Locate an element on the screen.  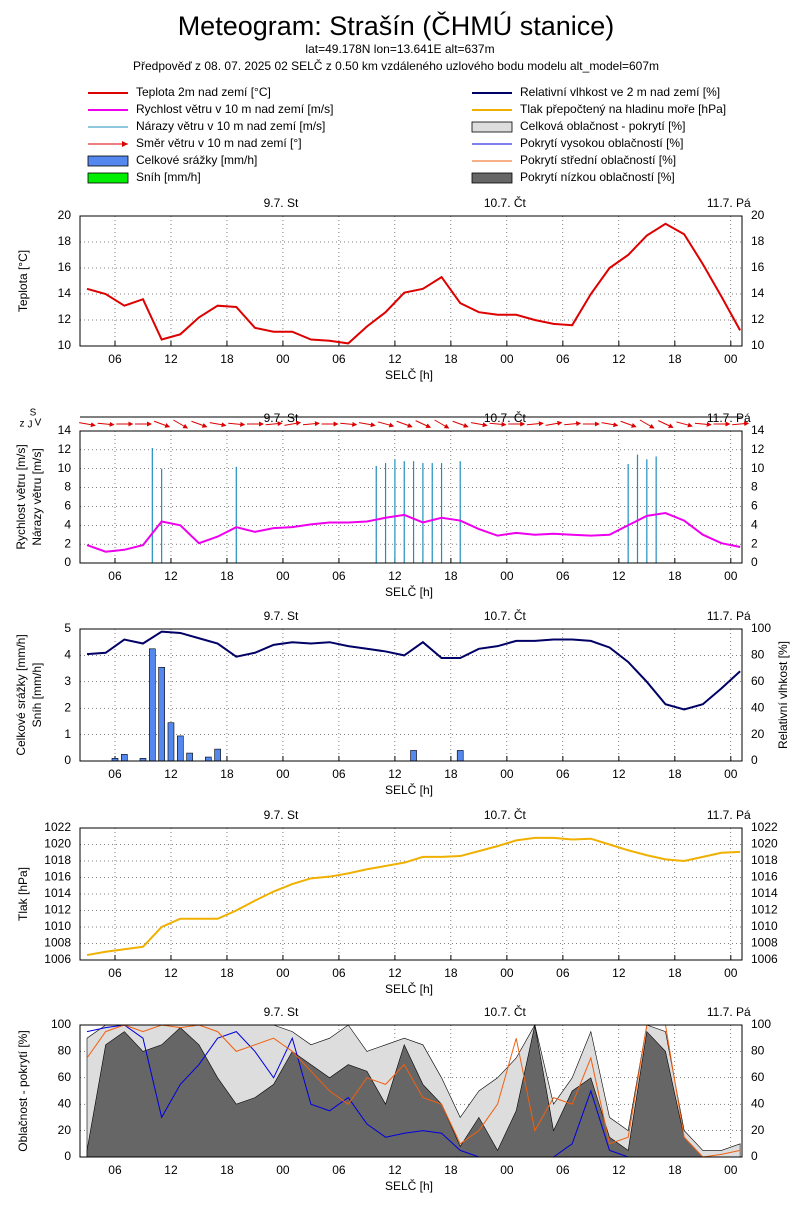
y-tick-label: 0 is located at coordinates (754, 1156).